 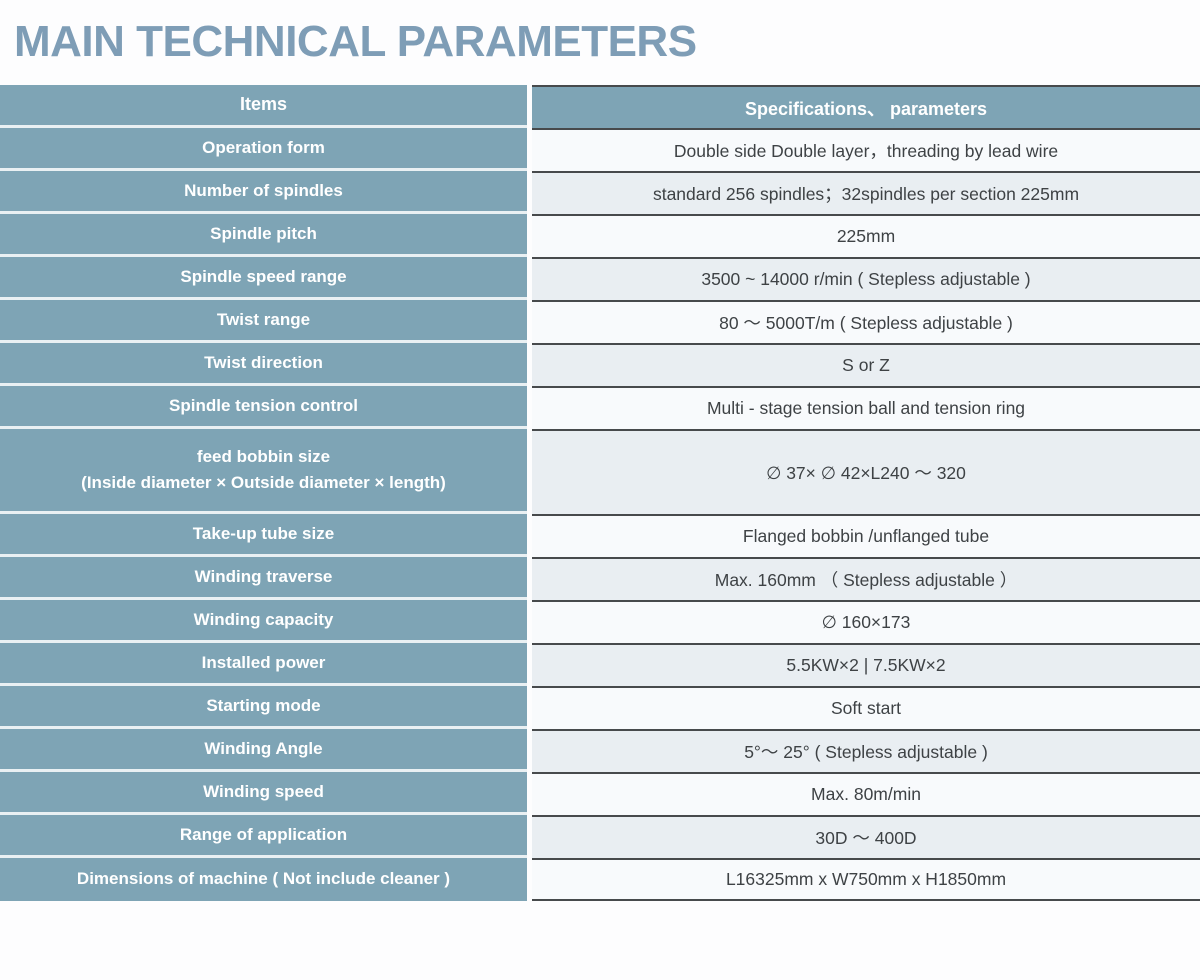 What do you see at coordinates (263, 235) in the screenshot?
I see `item-cell: Spindle pitch` at bounding box center [263, 235].